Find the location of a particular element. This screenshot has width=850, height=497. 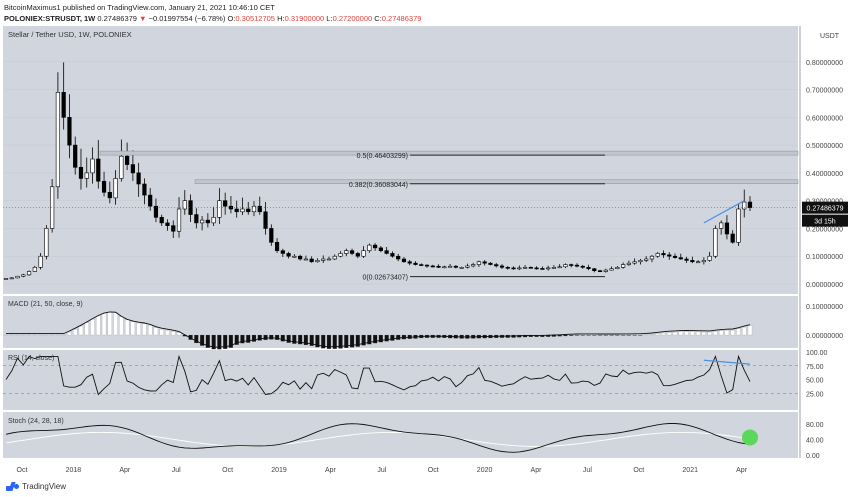

close-label: C: is located at coordinates (378, 18).